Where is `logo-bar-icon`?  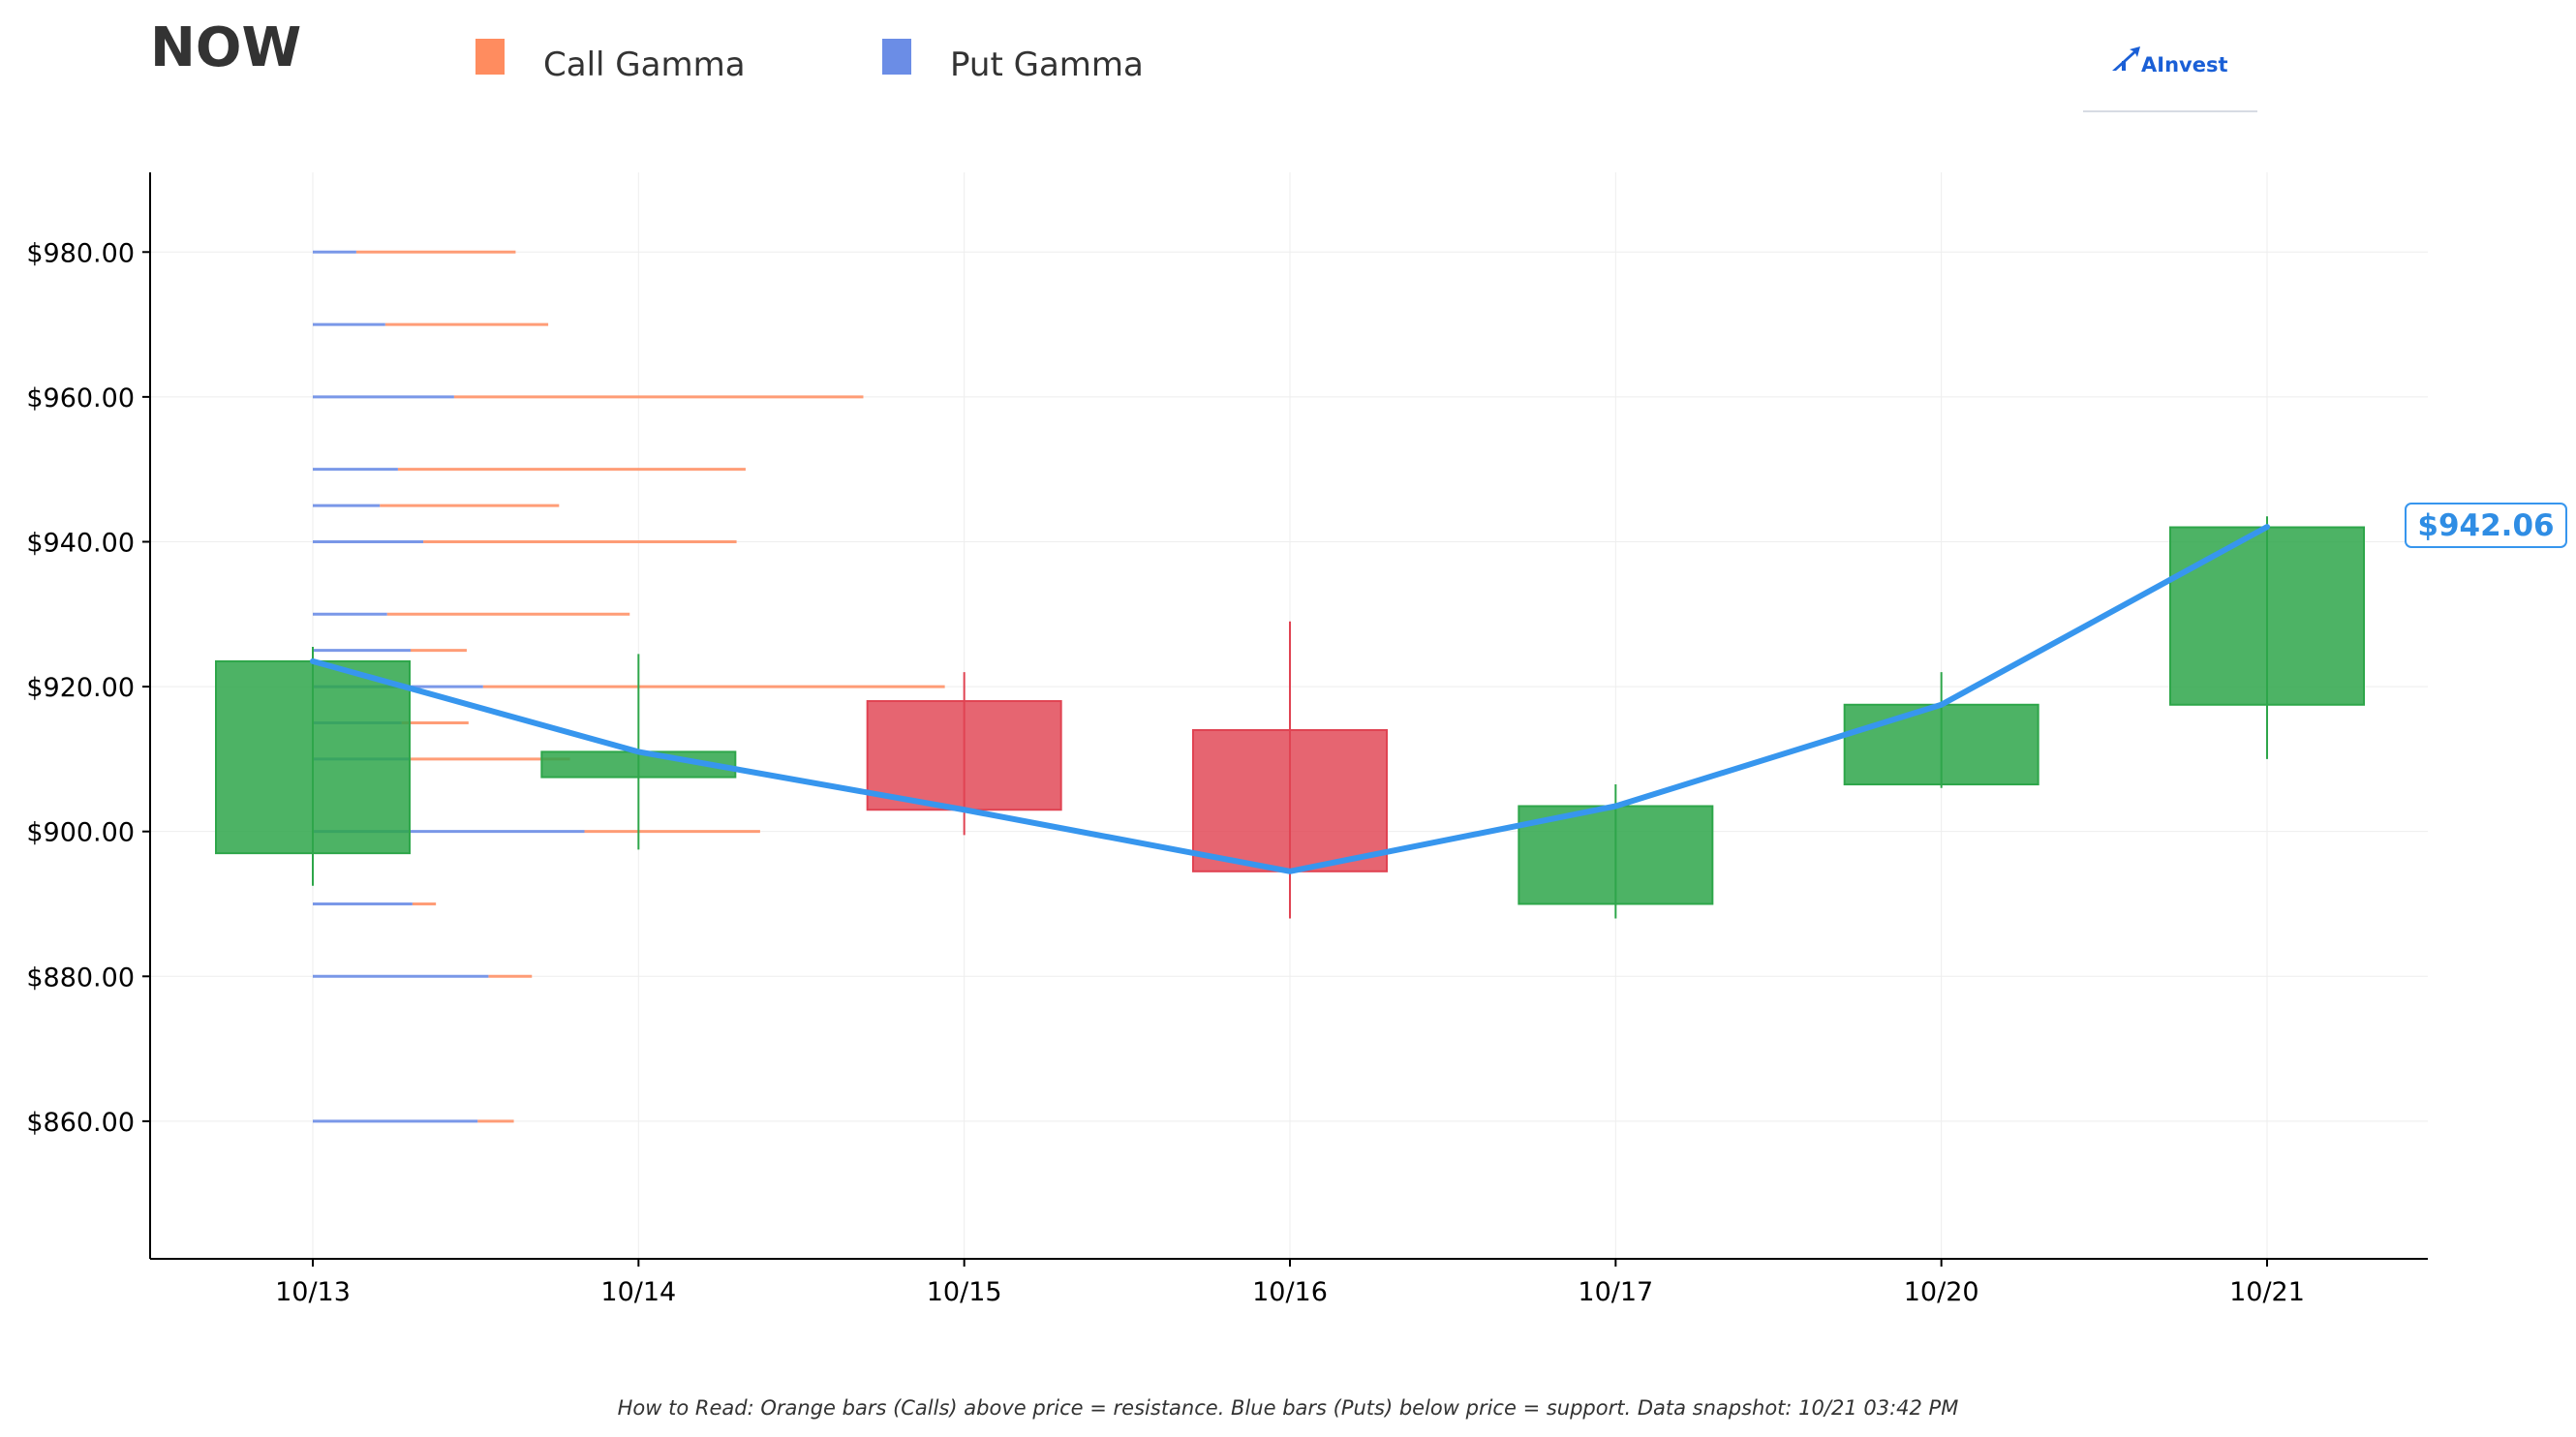
logo-bar-icon is located at coordinates (2124, 66).